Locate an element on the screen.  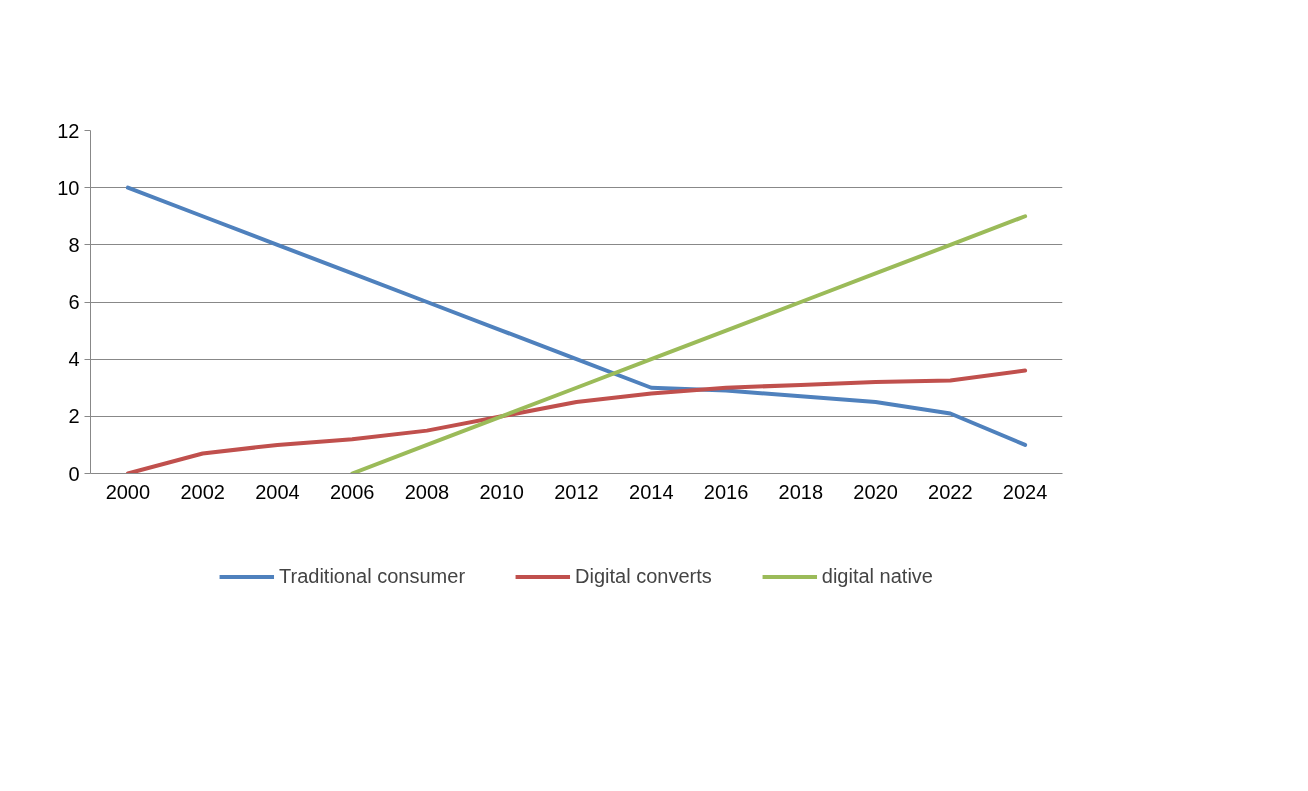
x-tick-label: 2010 is located at coordinates (501, 491).